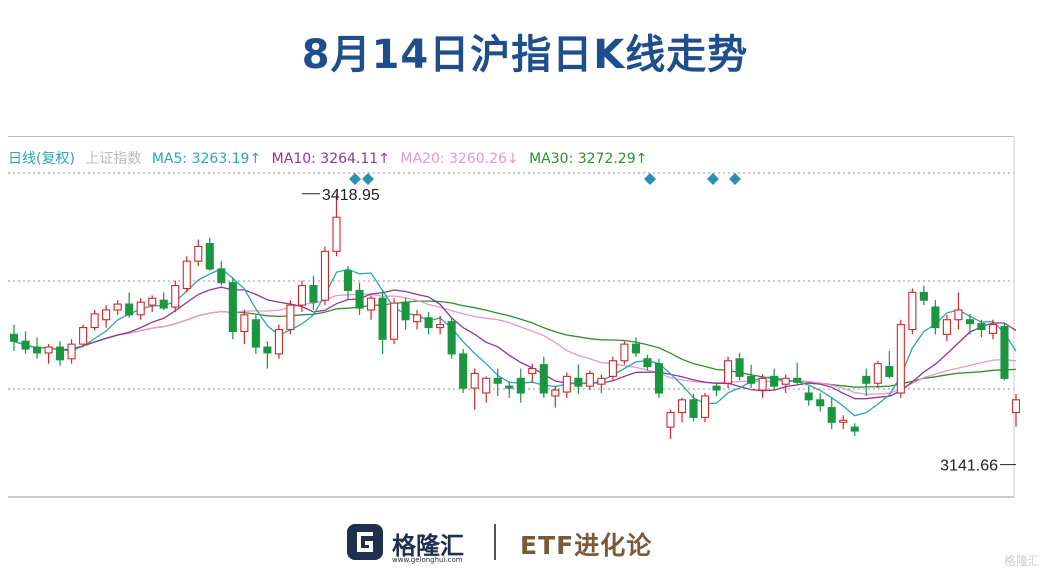 This screenshot has height=573, width=1050. I want to click on legend-ma10: MA10: 3264.11↑, so click(330, 159).